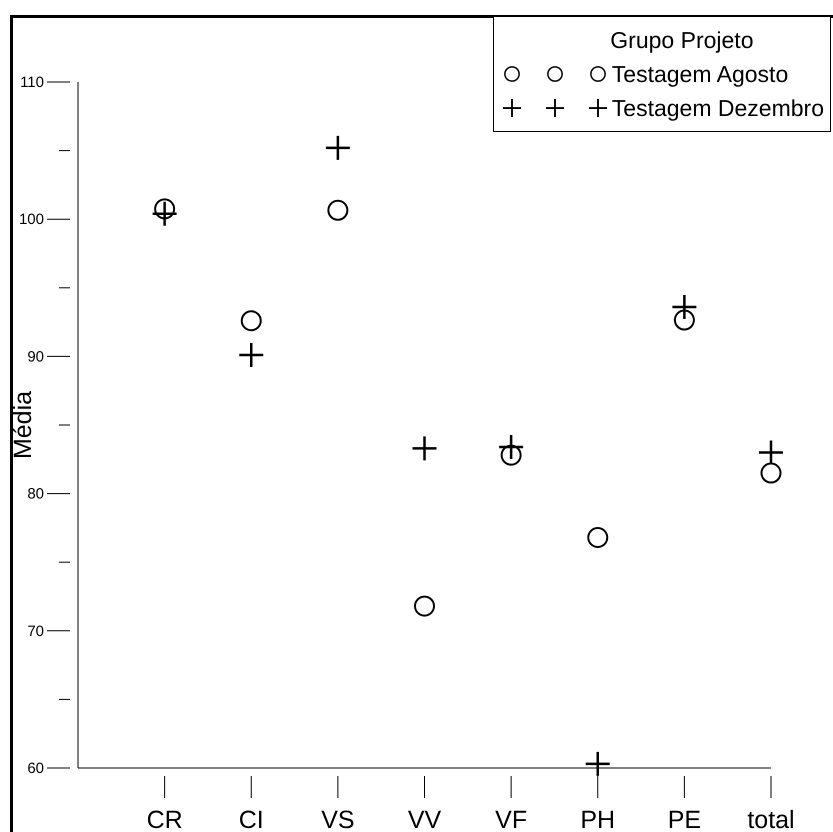 The width and height of the screenshot is (833, 832). I want to click on y-tick-label: 80, so click(35, 494).